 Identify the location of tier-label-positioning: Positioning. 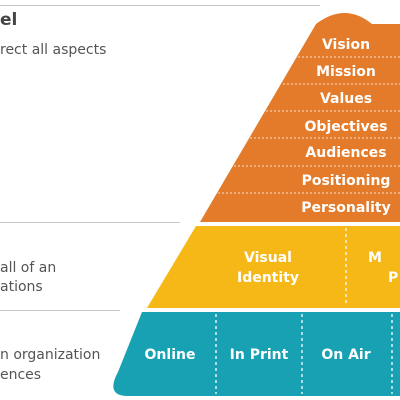
(346, 181).